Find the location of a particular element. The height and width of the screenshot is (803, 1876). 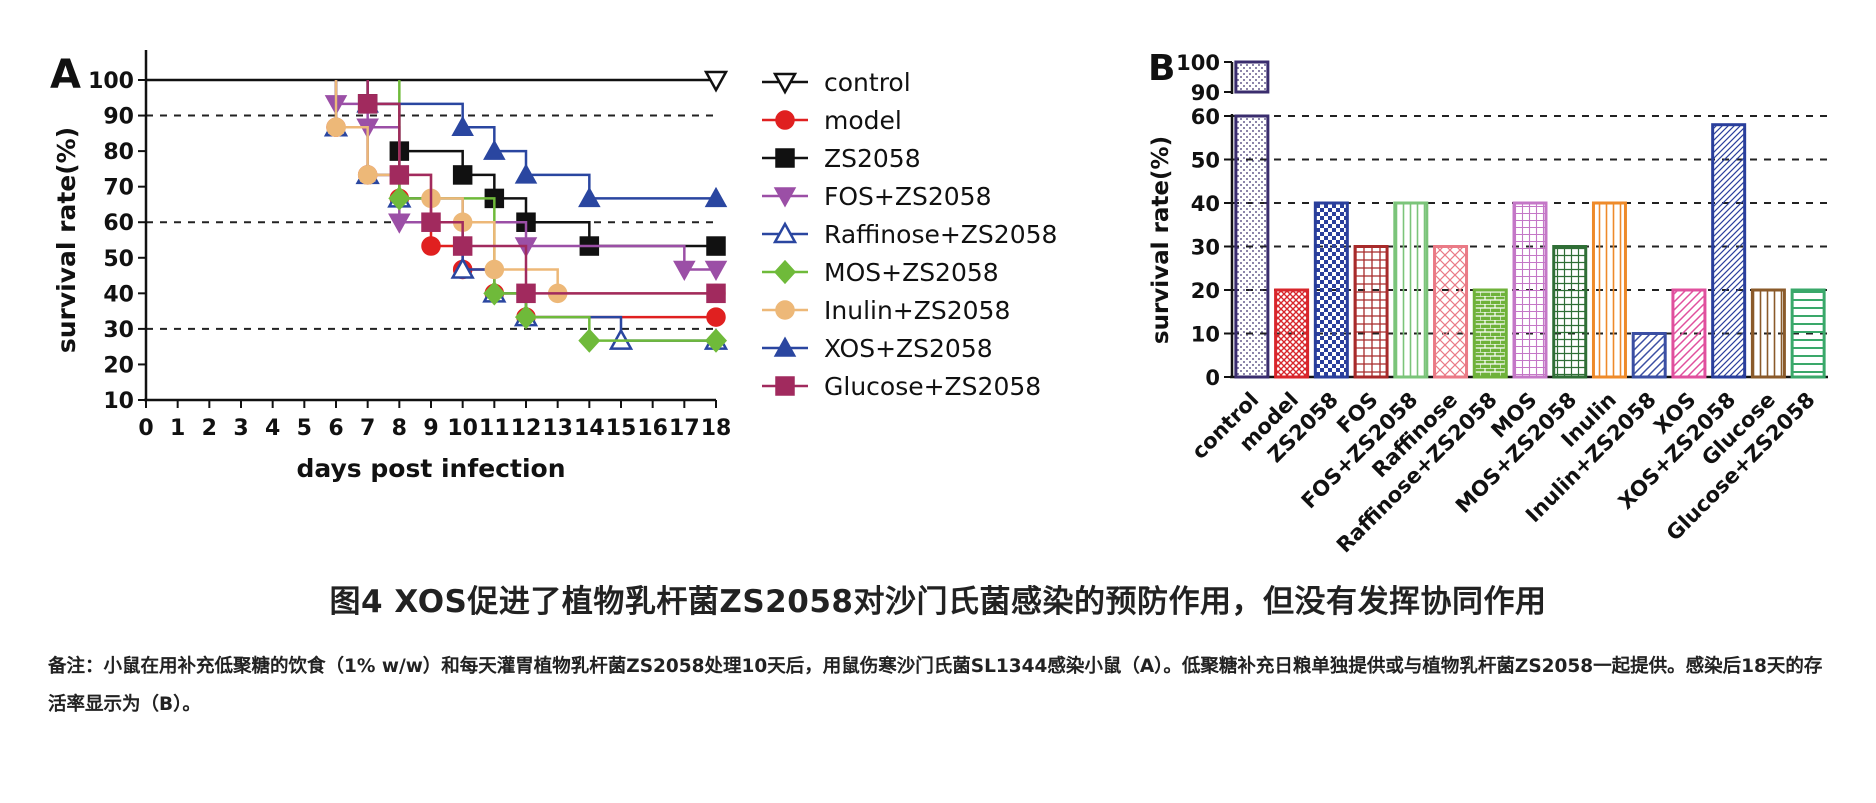

legend-label: FOS+ZS2058 is located at coordinates (908, 196).